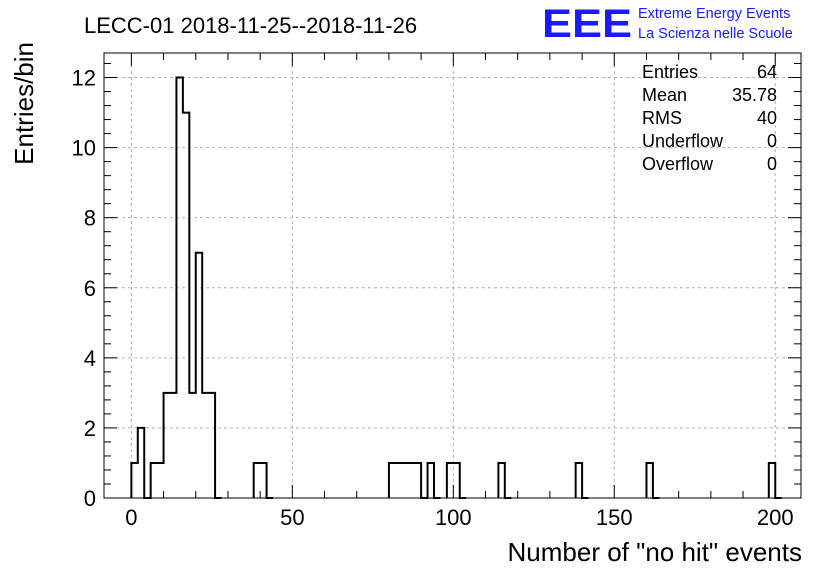 The width and height of the screenshot is (836, 572). Describe the element at coordinates (714, 14) in the screenshot. I see `logo-line-1: Extreme Energy Events` at that location.